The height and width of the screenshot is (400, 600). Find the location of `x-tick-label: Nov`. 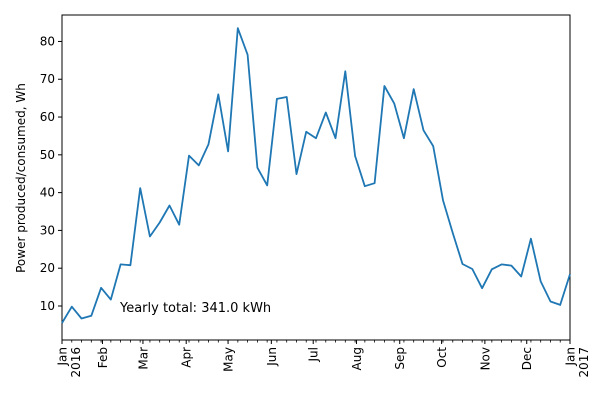

x-tick-label: Nov is located at coordinates (485, 358).